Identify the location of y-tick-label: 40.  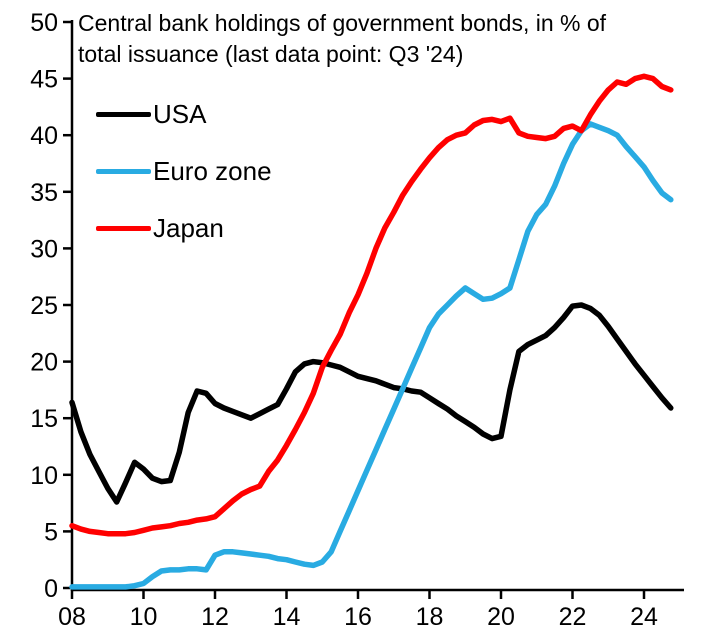
(44, 136).